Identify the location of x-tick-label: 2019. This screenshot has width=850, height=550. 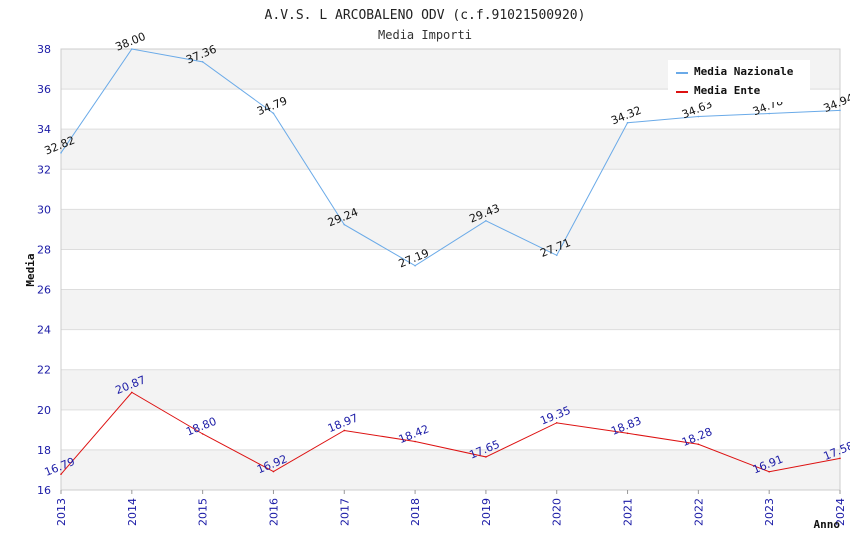
(486, 512).